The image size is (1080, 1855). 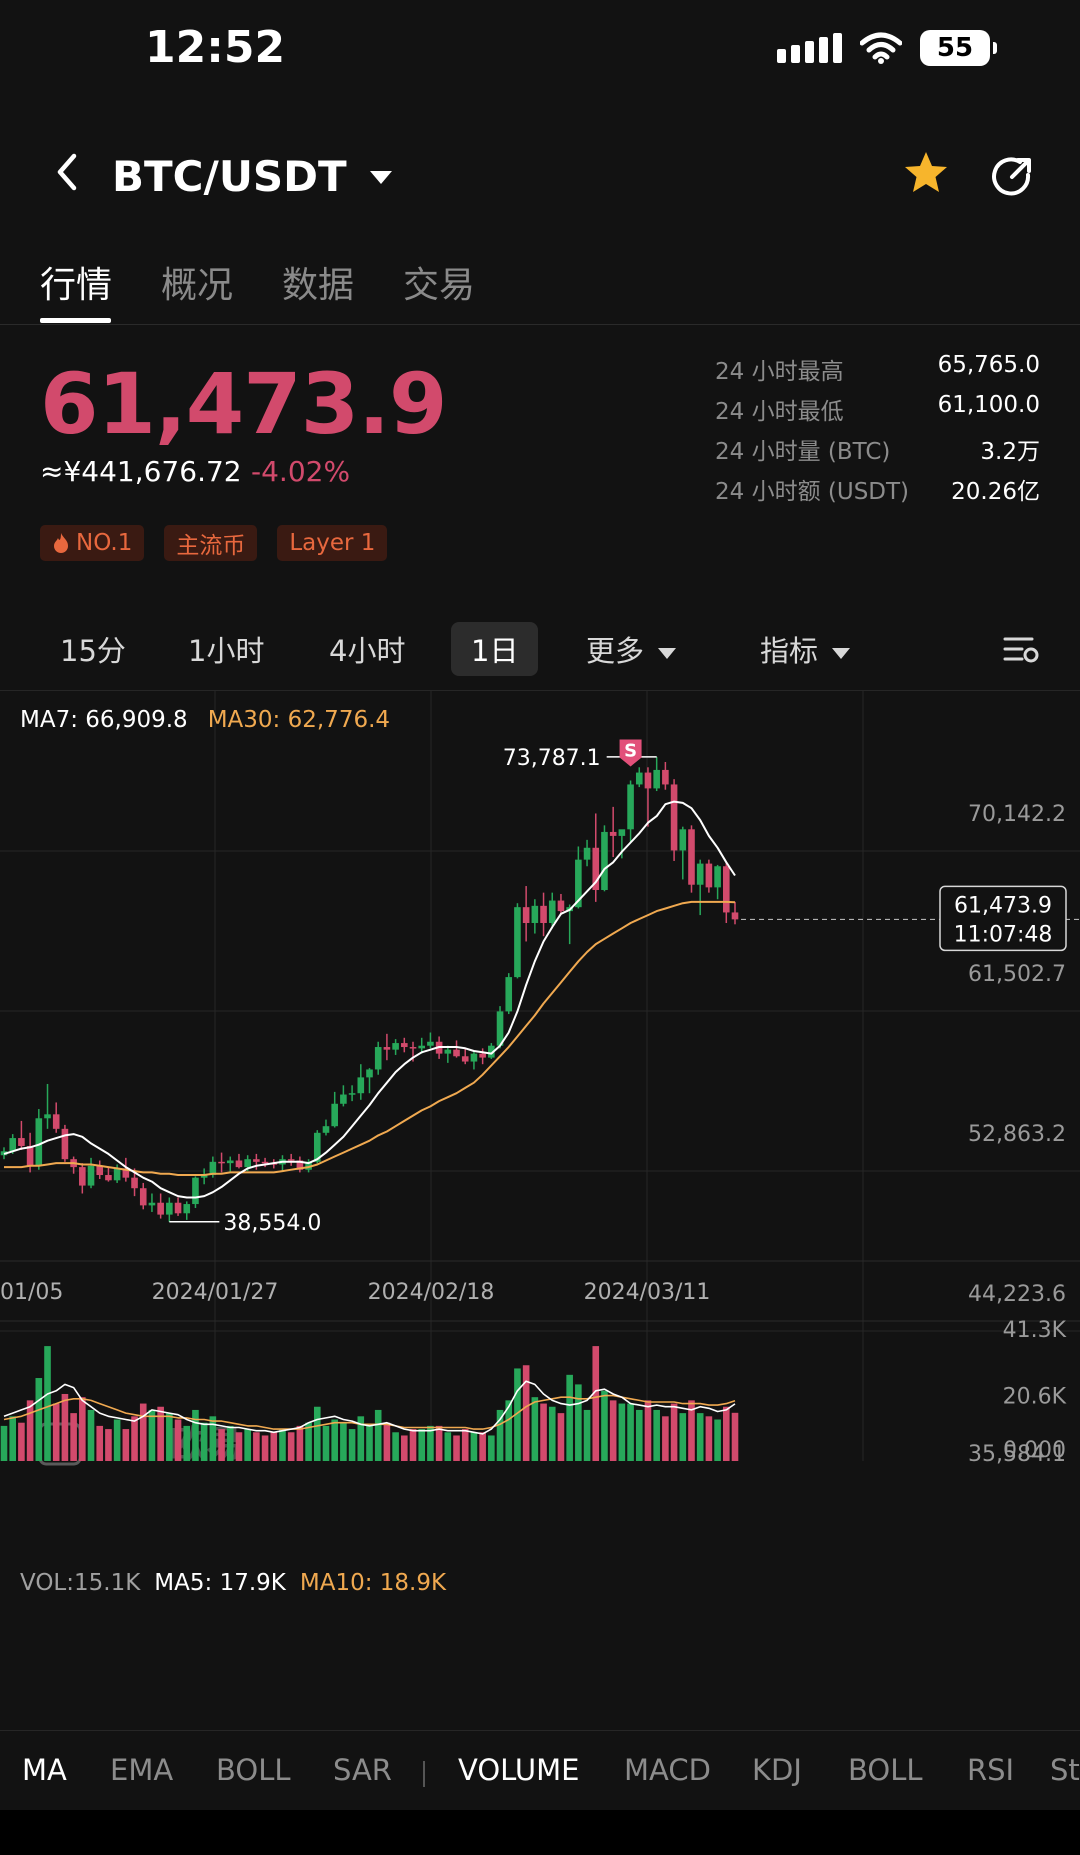 What do you see at coordinates (226, 651) in the screenshot?
I see `interval-1h: 1小时` at bounding box center [226, 651].